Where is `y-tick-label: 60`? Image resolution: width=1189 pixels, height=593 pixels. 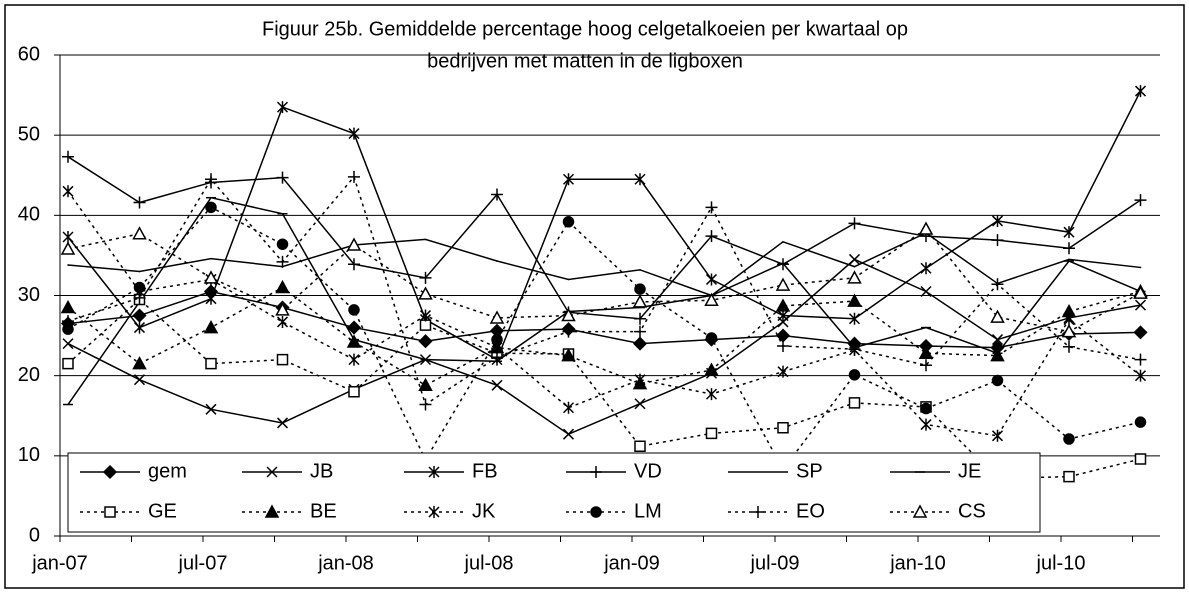
y-tick-label: 60 is located at coordinates (29, 54).